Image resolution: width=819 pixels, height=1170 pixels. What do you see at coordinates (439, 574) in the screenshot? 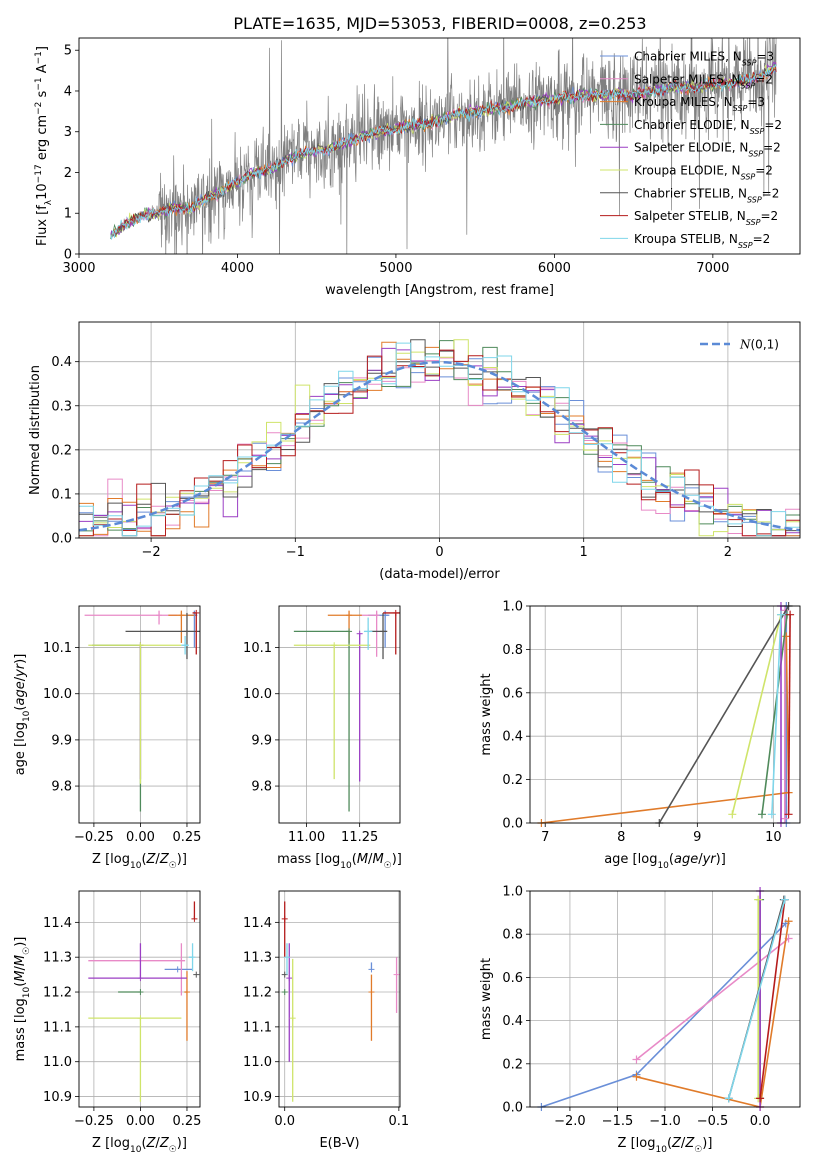
I see `x-axis-label: (data-model)/error` at bounding box center [439, 574].